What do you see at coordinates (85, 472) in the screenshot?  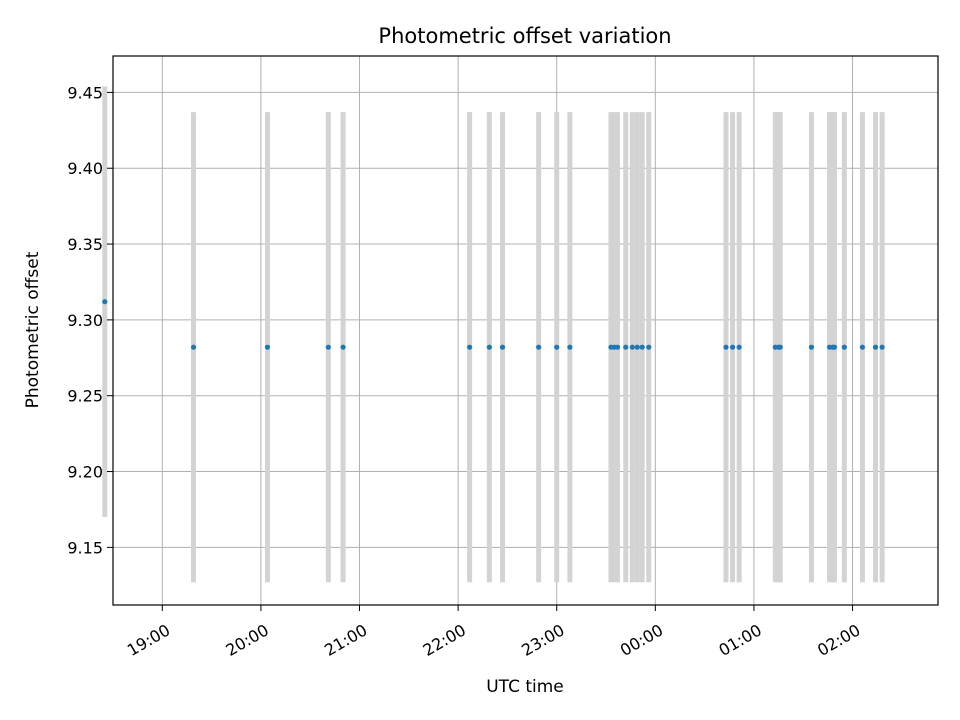 I see `y-tick-label: 9.20` at bounding box center [85, 472].